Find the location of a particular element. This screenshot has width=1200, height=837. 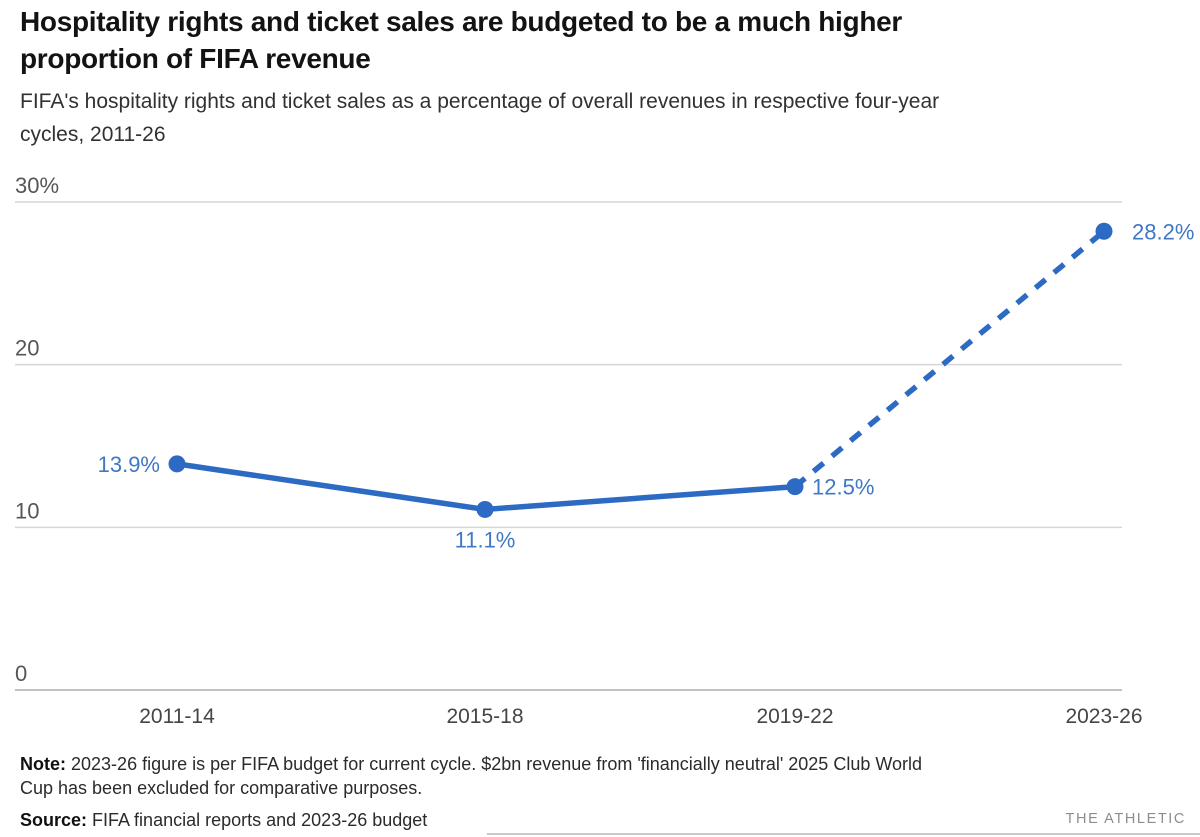

data-point-label: 13.9% is located at coordinates (129, 464).